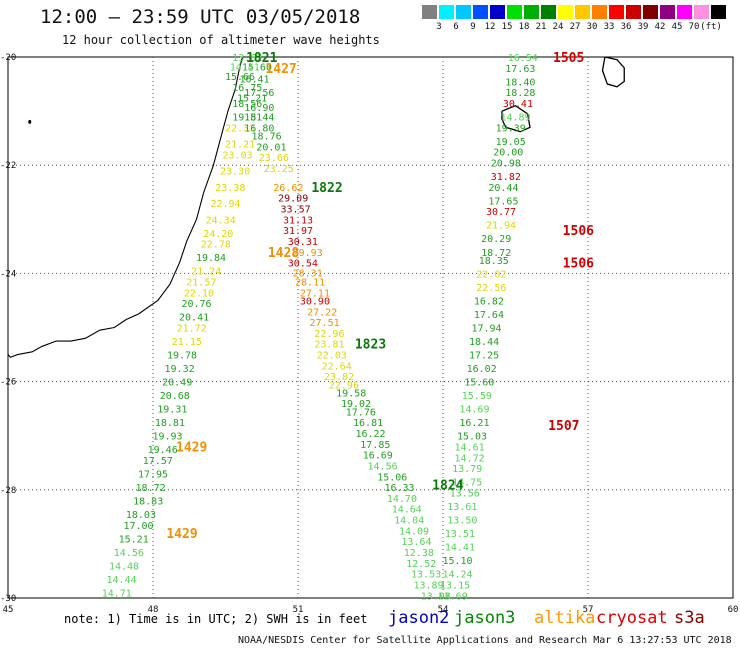 This screenshot has width=740, height=650. What do you see at coordinates (261, 58) in the screenshot?
I see `pass-label: 1821` at bounding box center [261, 58].